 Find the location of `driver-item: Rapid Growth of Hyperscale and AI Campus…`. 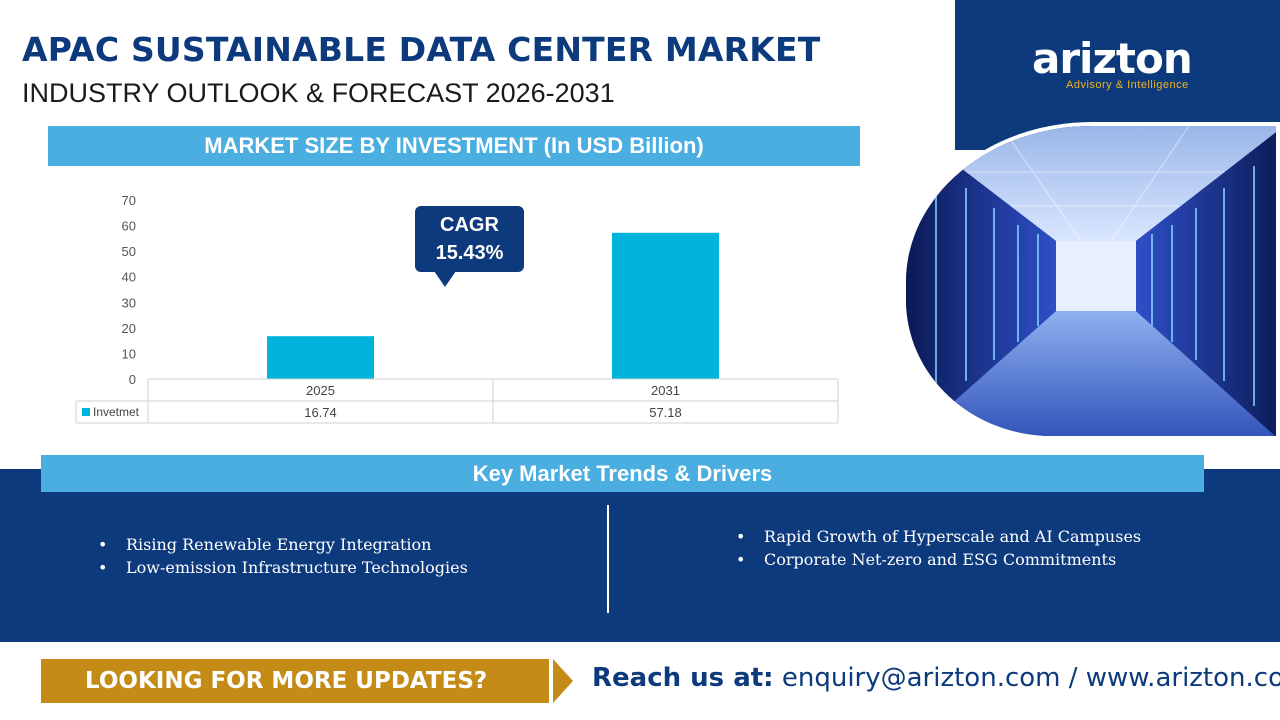

driver-item: Rapid Growth of Hyperscale and AI Campus… is located at coordinates (937, 536).